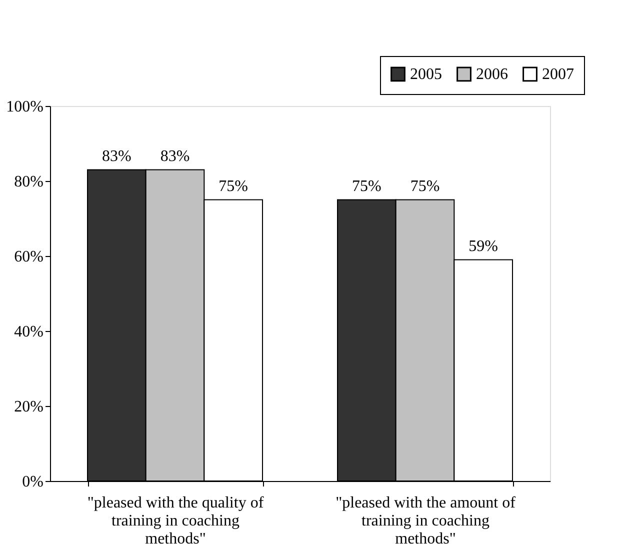 The width and height of the screenshot is (621, 544). I want to click on y-tick-label: 60%, so click(29, 257).